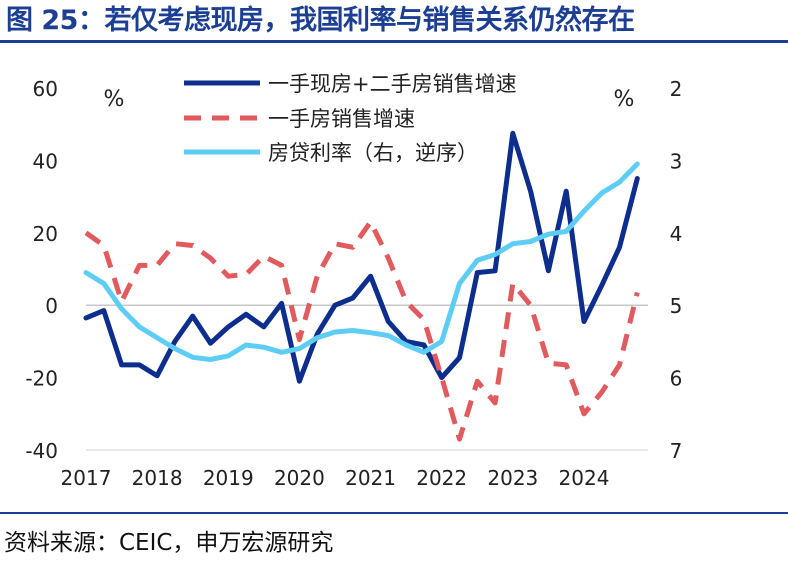  What do you see at coordinates (157, 478) in the screenshot?
I see `x-tick-label: 2018` at bounding box center [157, 478].